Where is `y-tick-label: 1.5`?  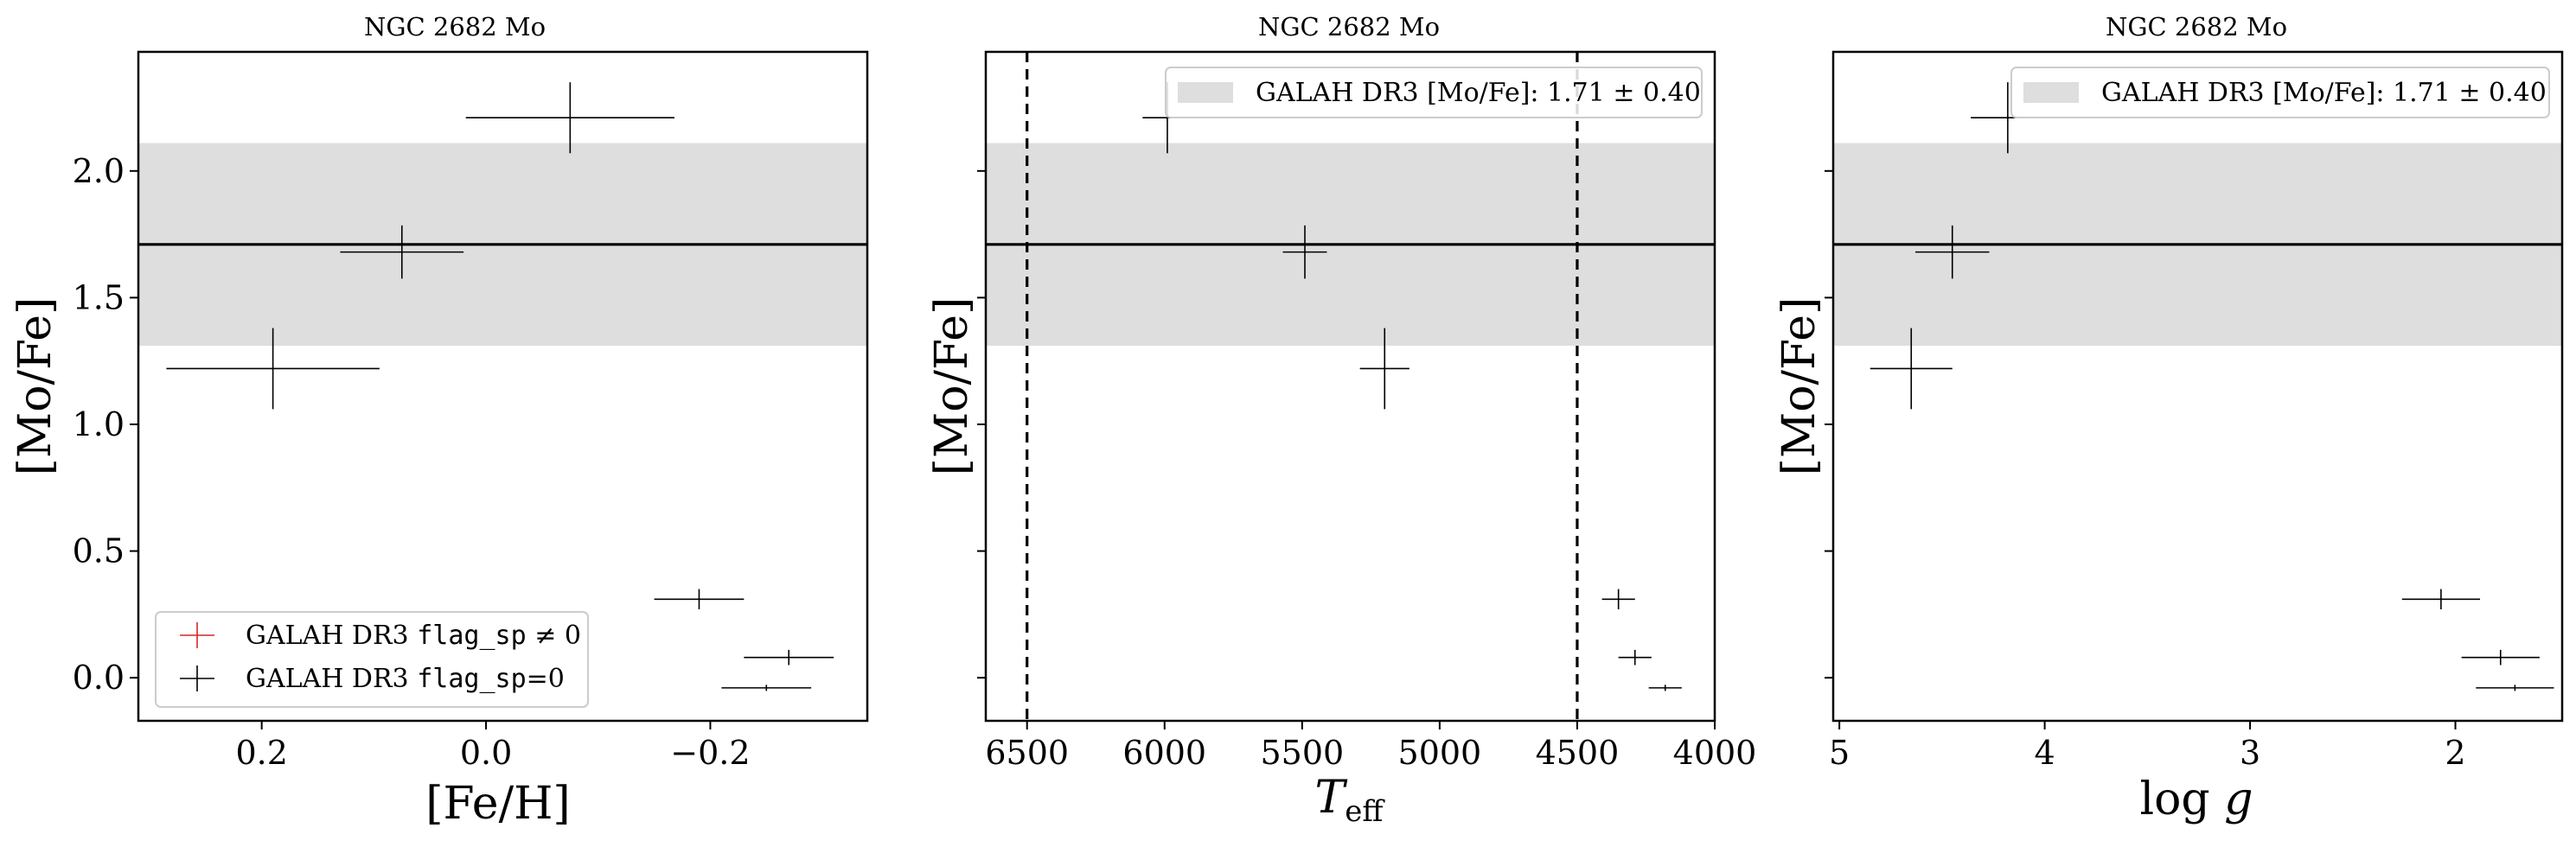 y-tick-label: 1.5 is located at coordinates (99, 297).